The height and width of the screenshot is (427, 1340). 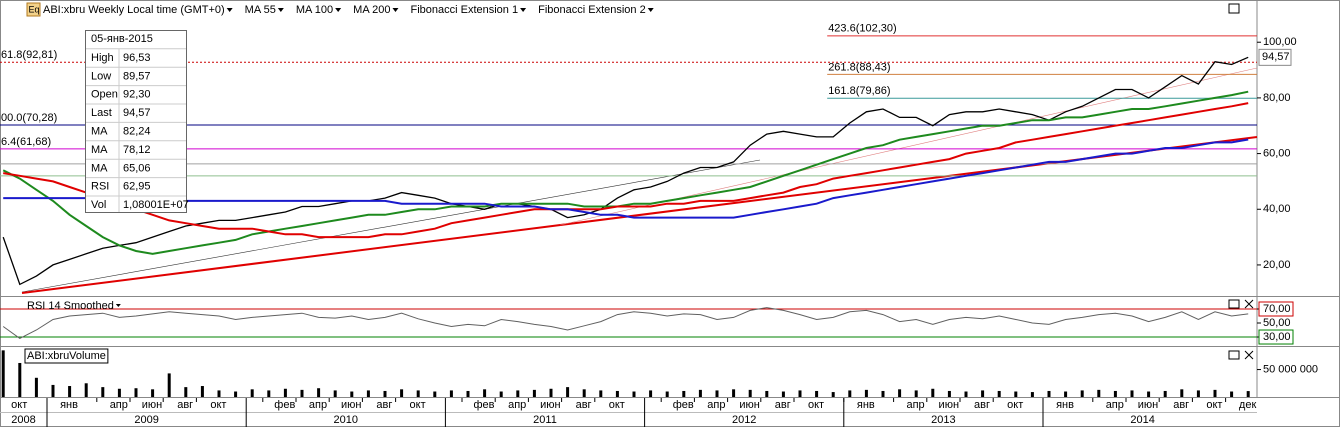 What do you see at coordinates (545, 420) in the screenshot?
I see `year-label: 2011` at bounding box center [545, 420].